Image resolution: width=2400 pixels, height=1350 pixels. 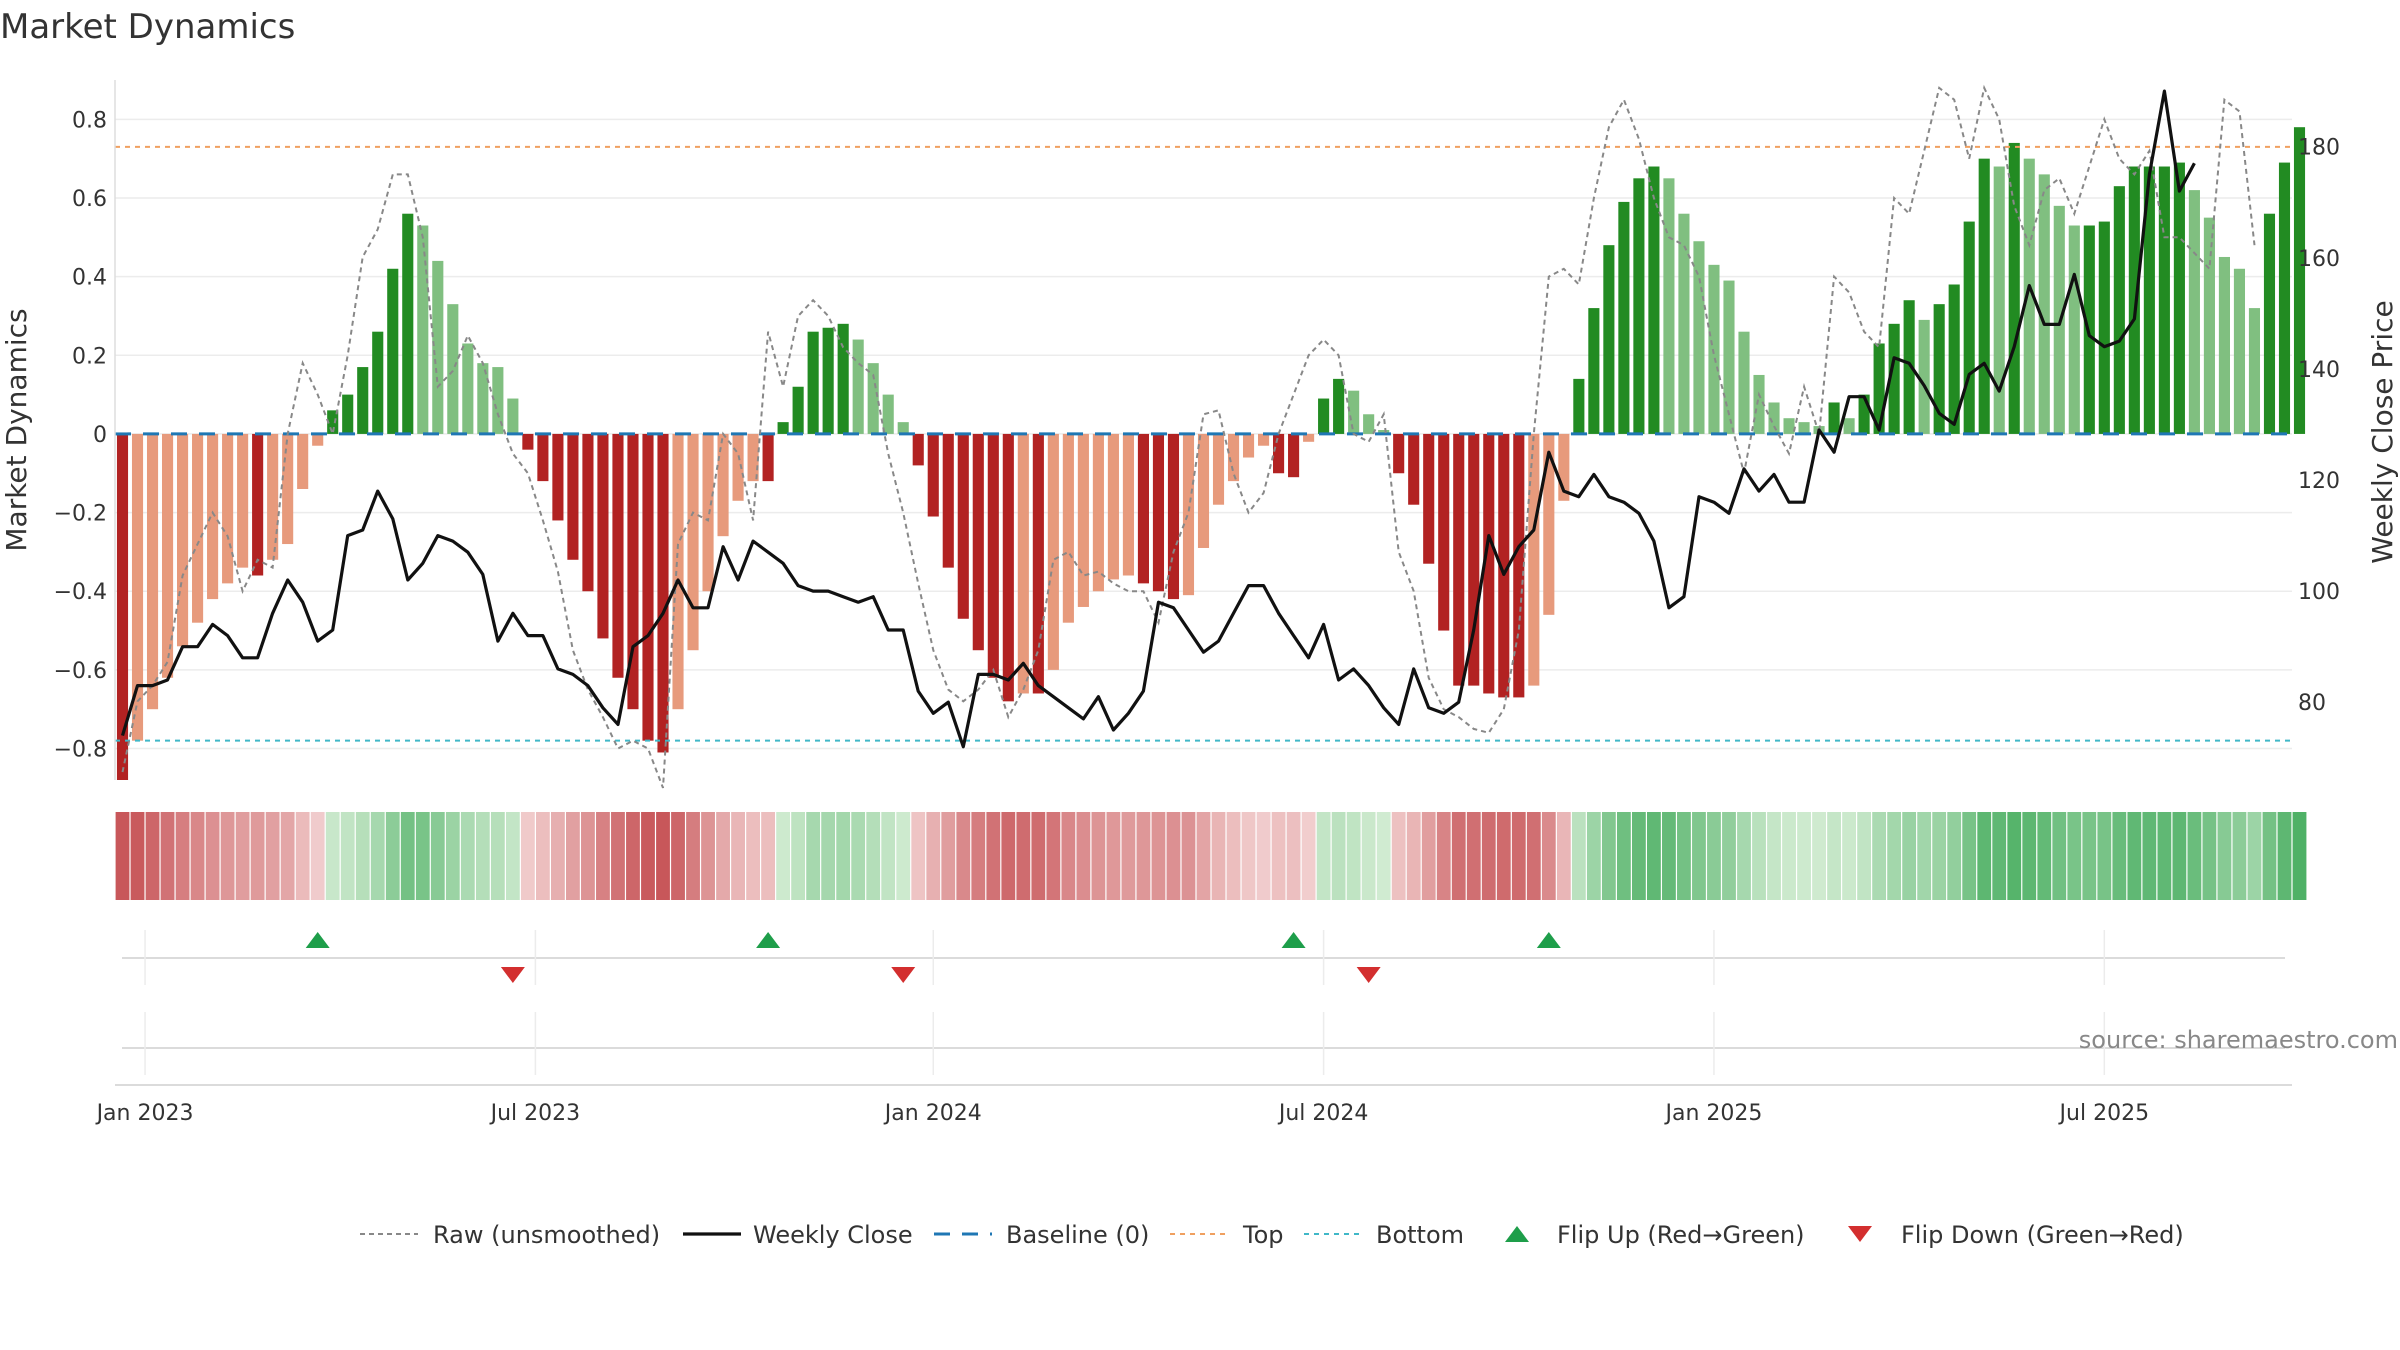 What do you see at coordinates (768, 940) in the screenshot?
I see `flip-up-marker` at bounding box center [768, 940].